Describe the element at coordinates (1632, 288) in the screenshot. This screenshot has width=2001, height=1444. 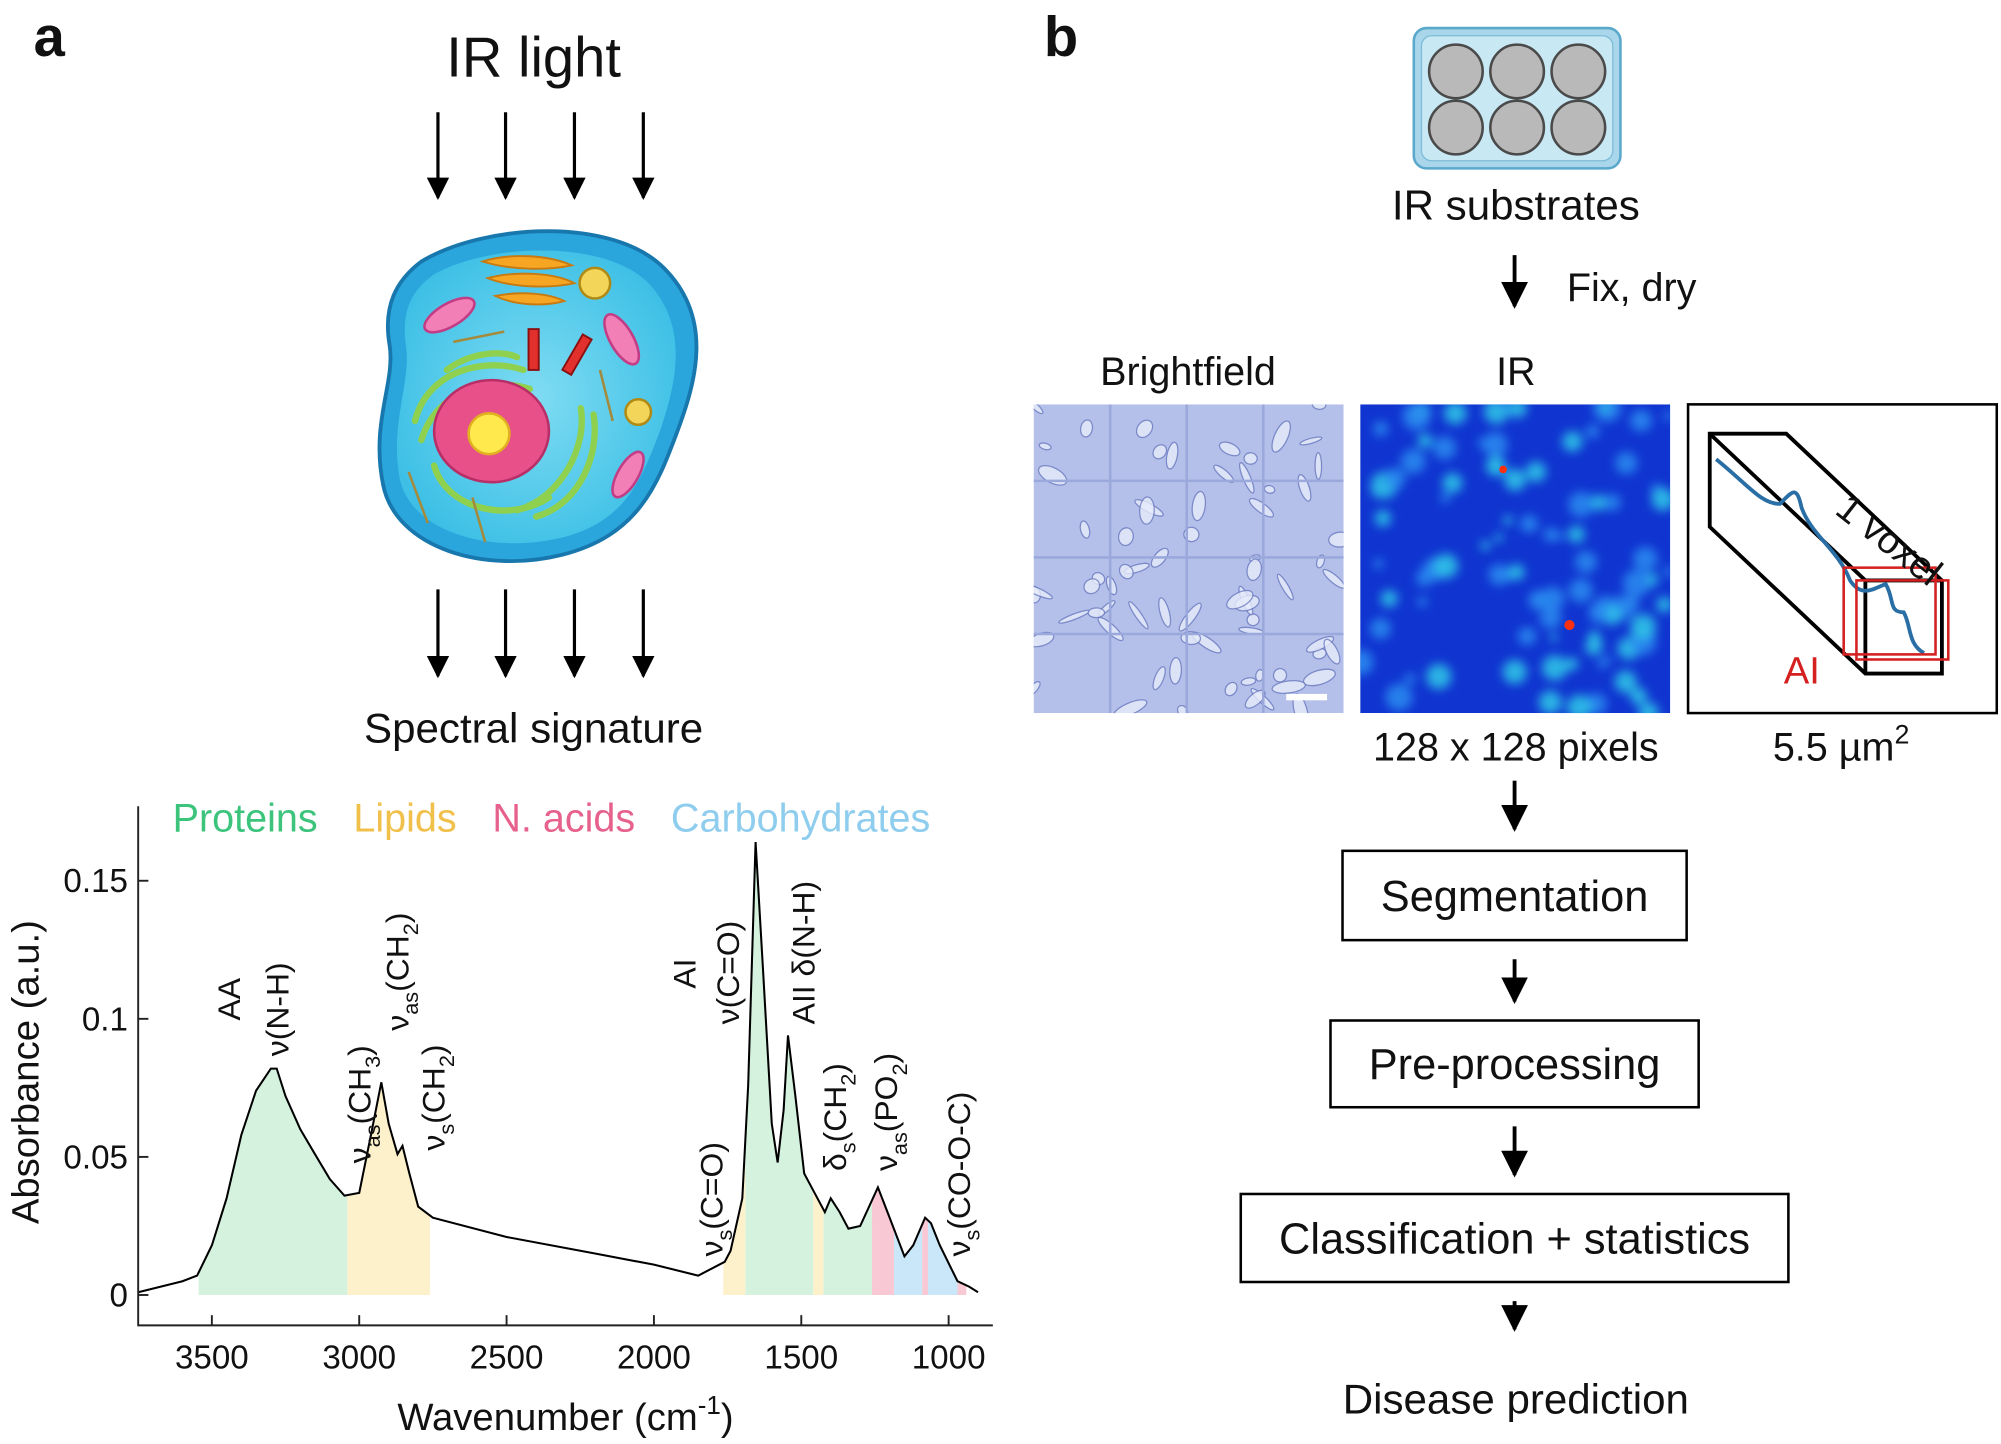
I see `prep-label: Fix, dry` at that location.